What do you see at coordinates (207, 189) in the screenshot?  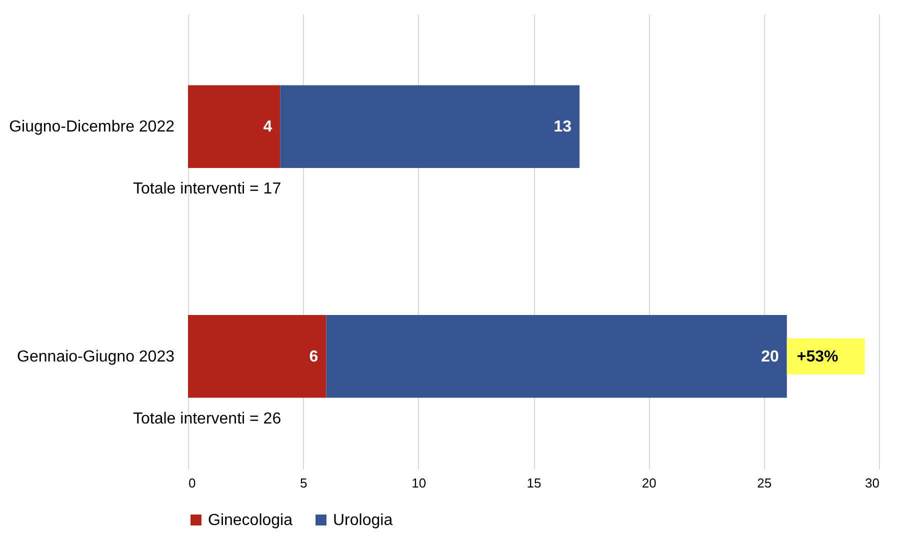 I see `total-label: Totale interventi = 17` at bounding box center [207, 189].